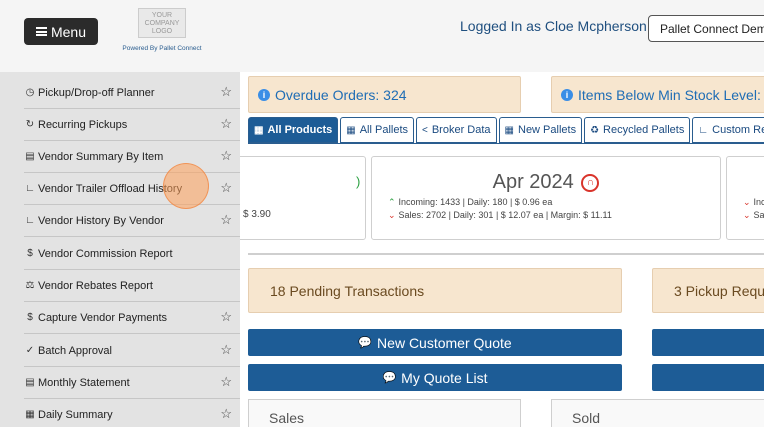 Image resolution: width=764 pixels, height=427 pixels. I want to click on tab-label: Custom Recycle, so click(738, 130).